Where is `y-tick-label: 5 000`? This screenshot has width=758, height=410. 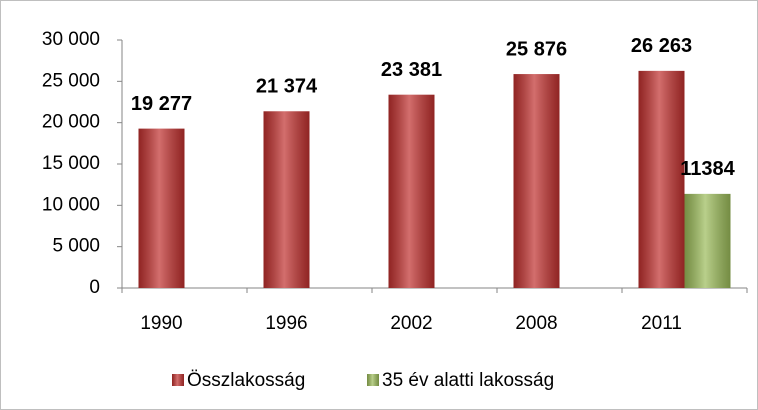
y-tick-label: 5 000 is located at coordinates (76, 246).